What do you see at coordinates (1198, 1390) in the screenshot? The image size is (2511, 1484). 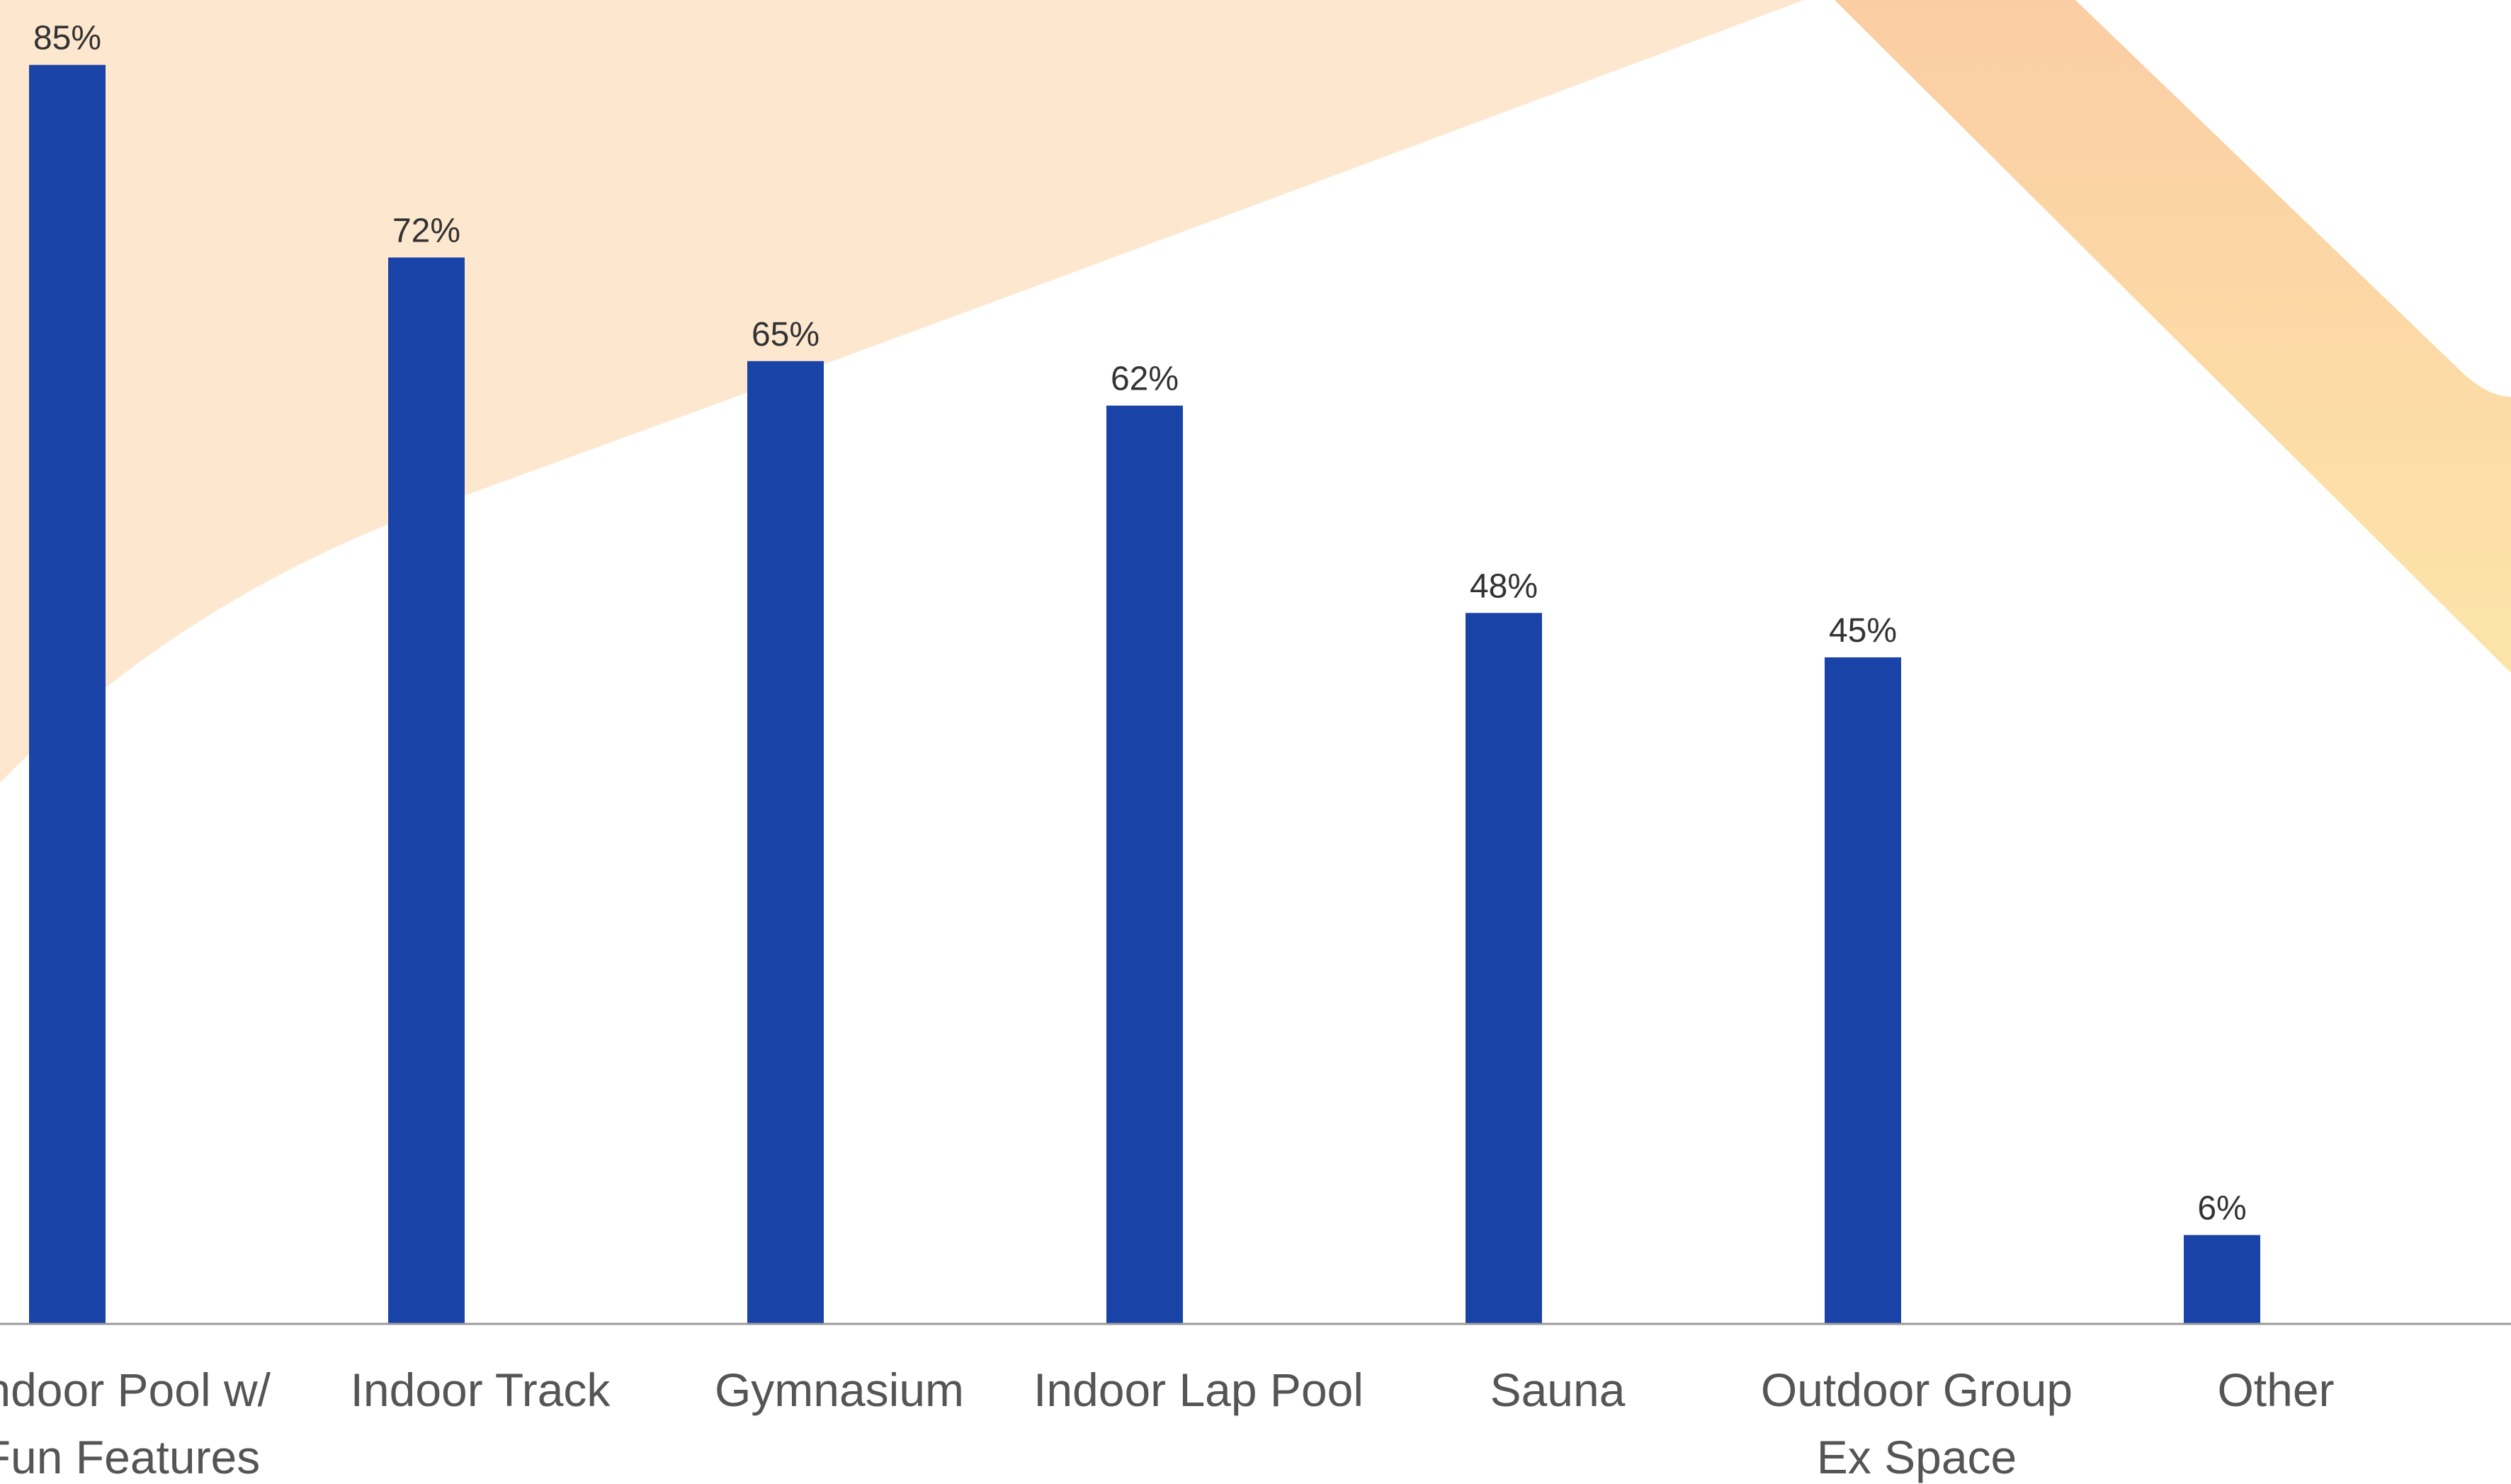 I see `category-label: Indoor Lap Pool` at bounding box center [1198, 1390].